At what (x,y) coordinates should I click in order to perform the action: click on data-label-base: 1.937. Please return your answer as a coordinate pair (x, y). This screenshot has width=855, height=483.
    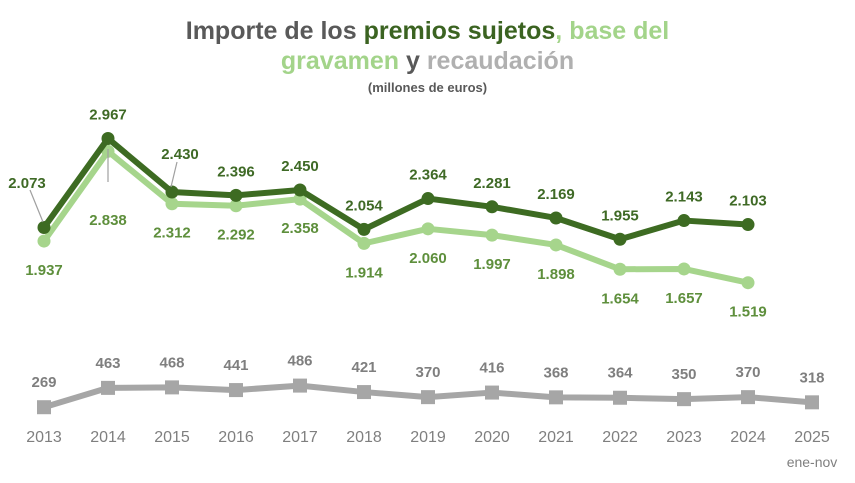
    Looking at the image, I should click on (44, 270).